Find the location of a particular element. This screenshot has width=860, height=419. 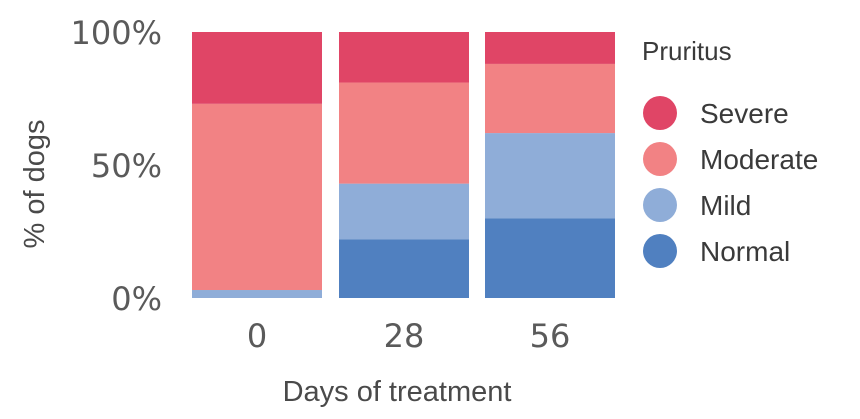

y-tick-label: 100% is located at coordinates (116, 33).